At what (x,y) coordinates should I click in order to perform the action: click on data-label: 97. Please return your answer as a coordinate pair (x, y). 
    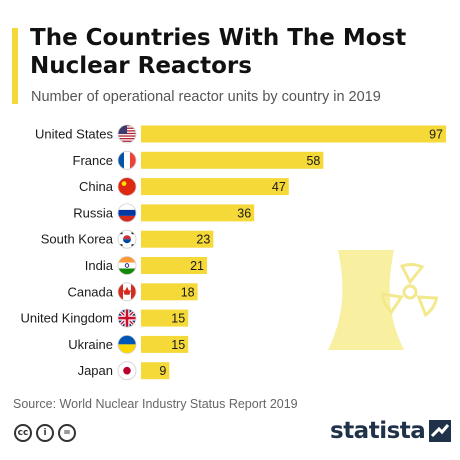
    Looking at the image, I should click on (436, 135).